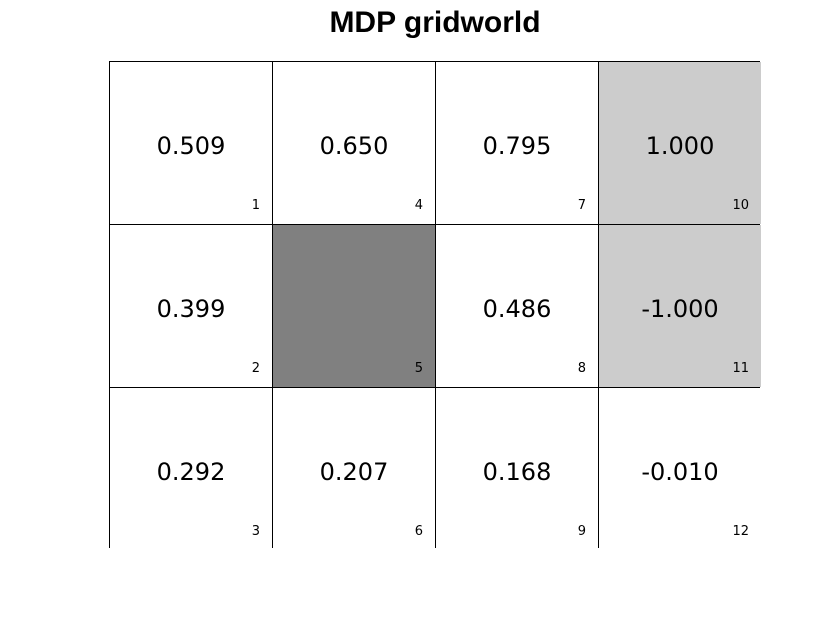  Describe the element at coordinates (680, 146) in the screenshot. I see `cell-value: 1.000` at that location.